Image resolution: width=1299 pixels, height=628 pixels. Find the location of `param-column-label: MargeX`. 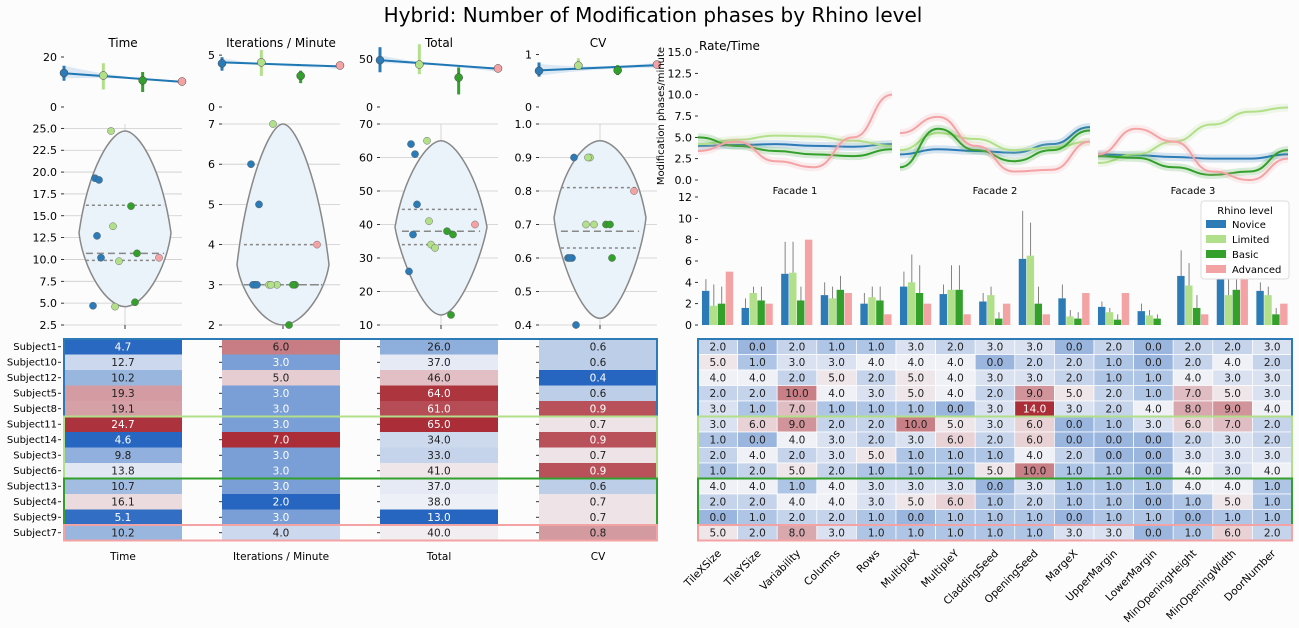

param-column-label: MargeX is located at coordinates (1062, 566).